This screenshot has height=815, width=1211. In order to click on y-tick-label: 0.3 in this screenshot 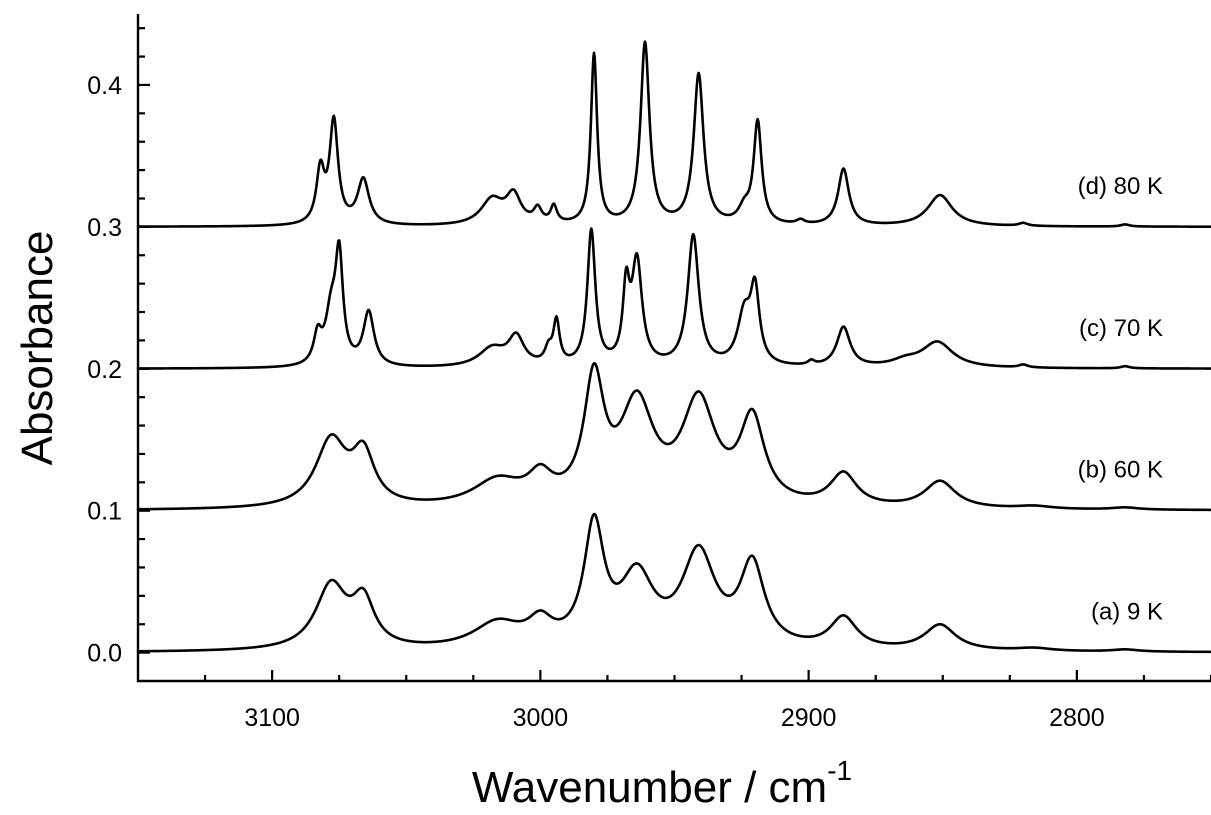, I will do `click(104, 228)`.